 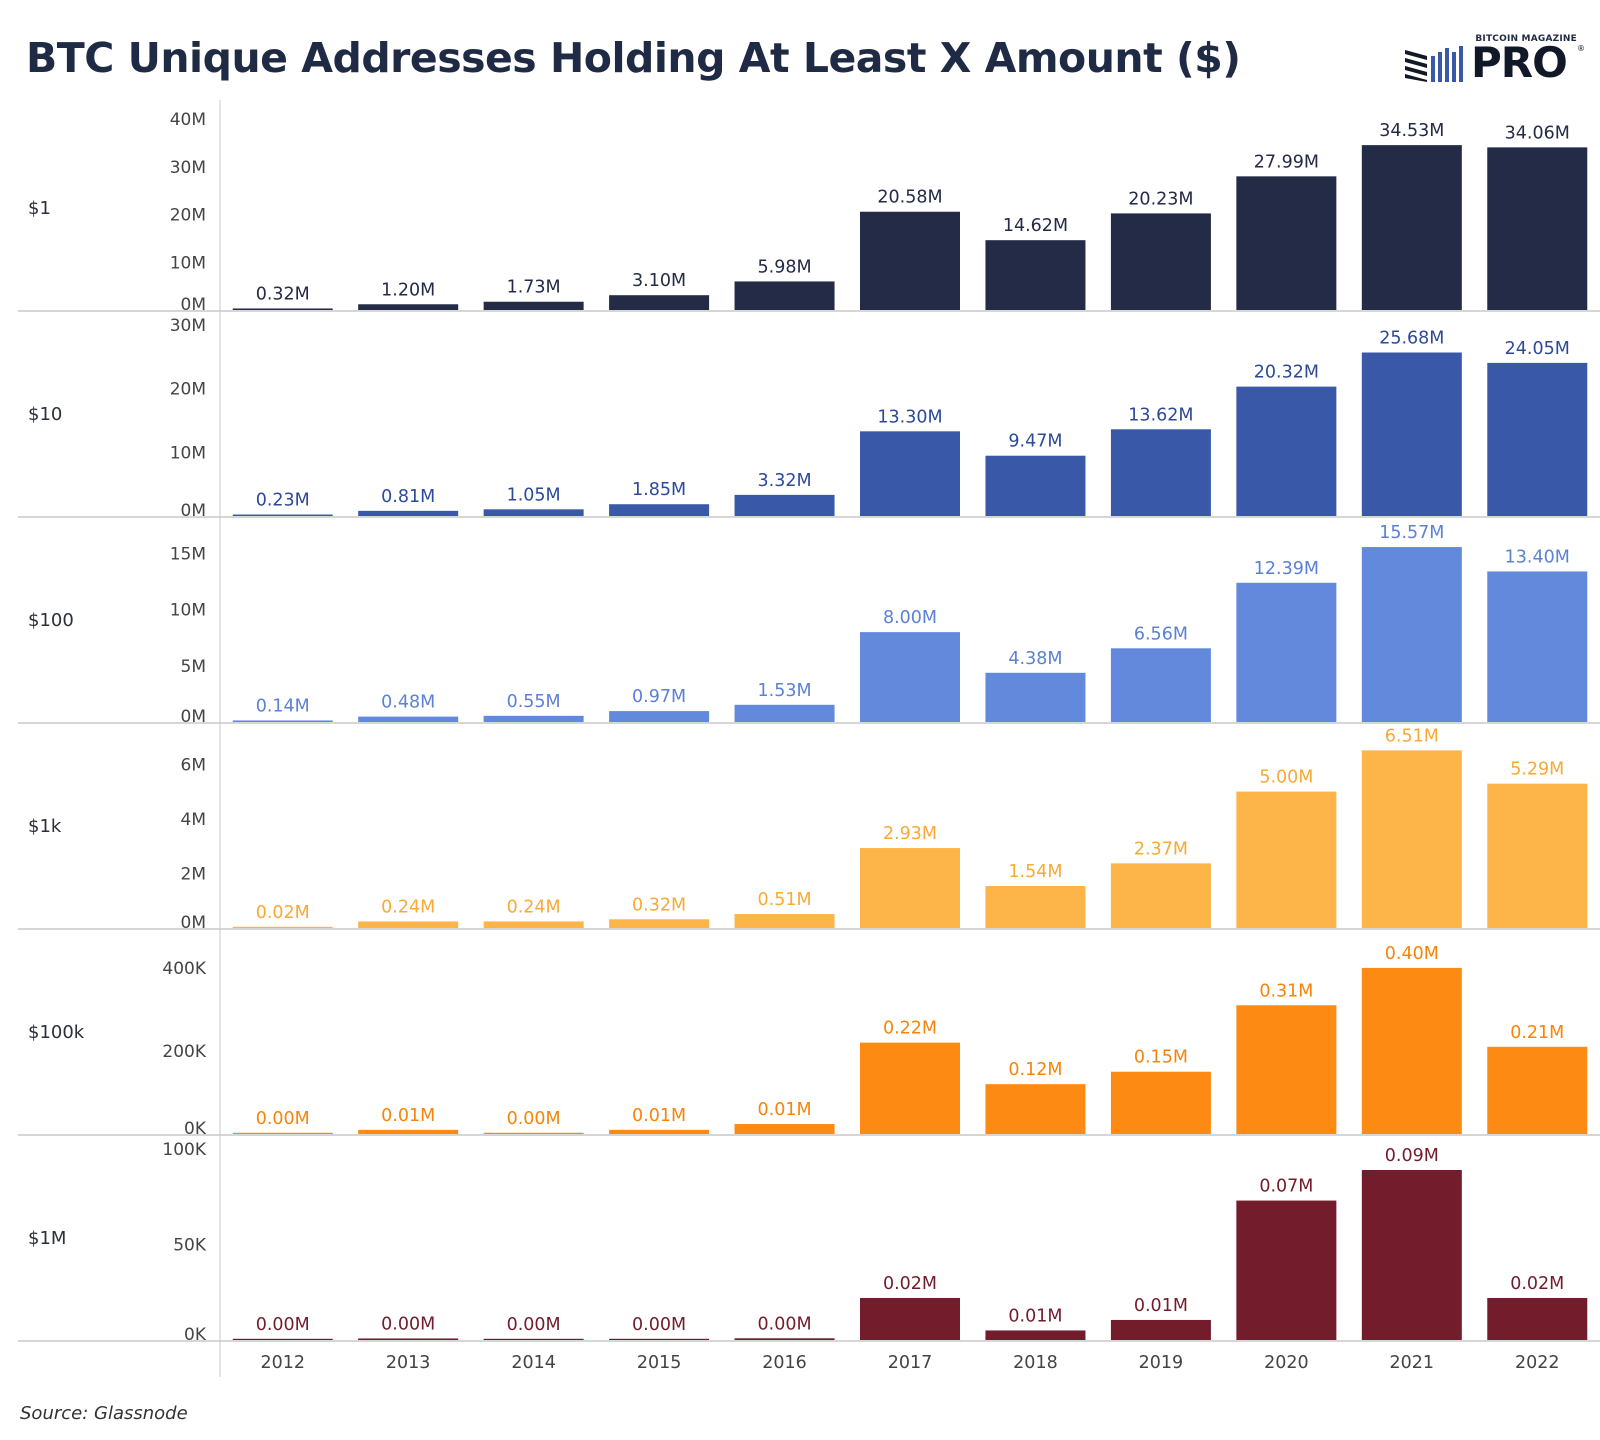 I want to click on bar-value-label: 34.06M, so click(x=1537, y=133).